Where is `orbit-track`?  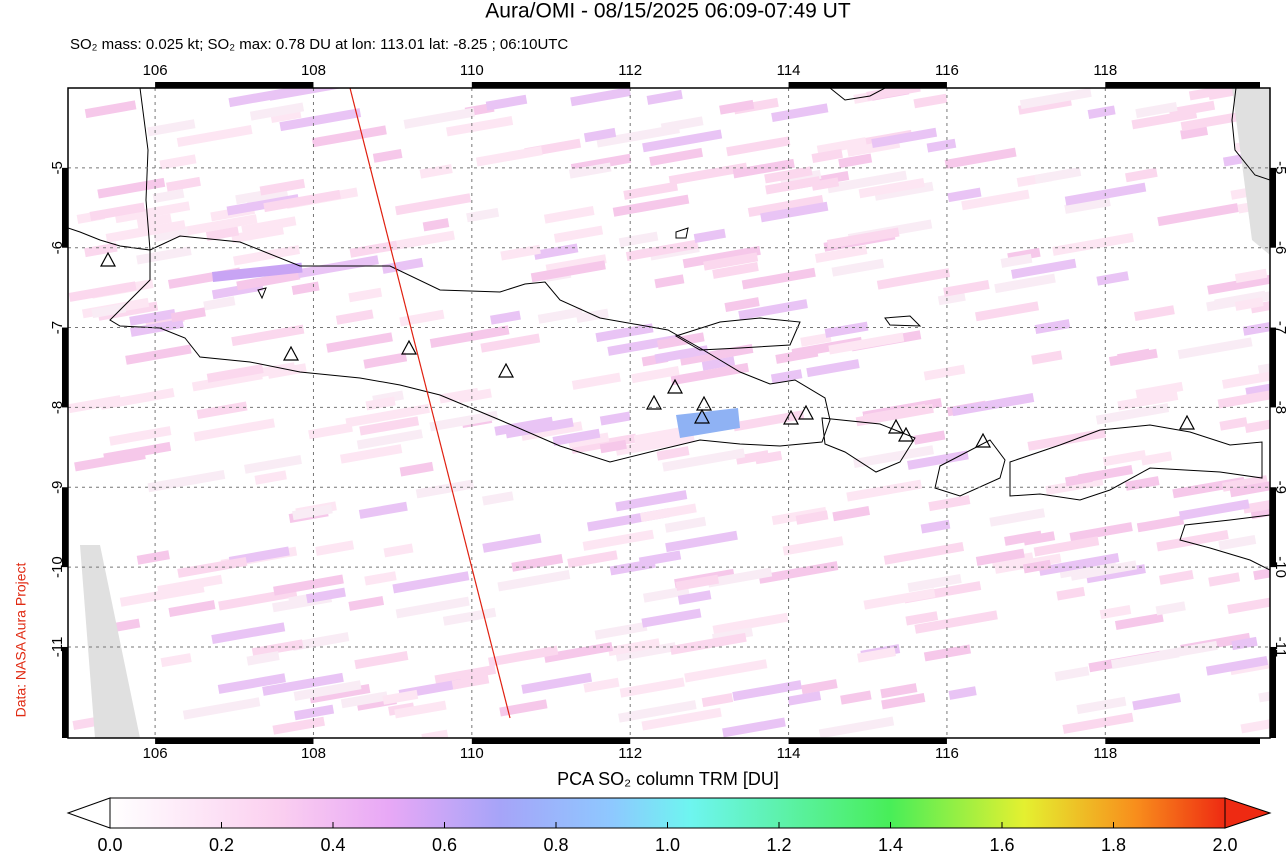 orbit-track is located at coordinates (430, 403).